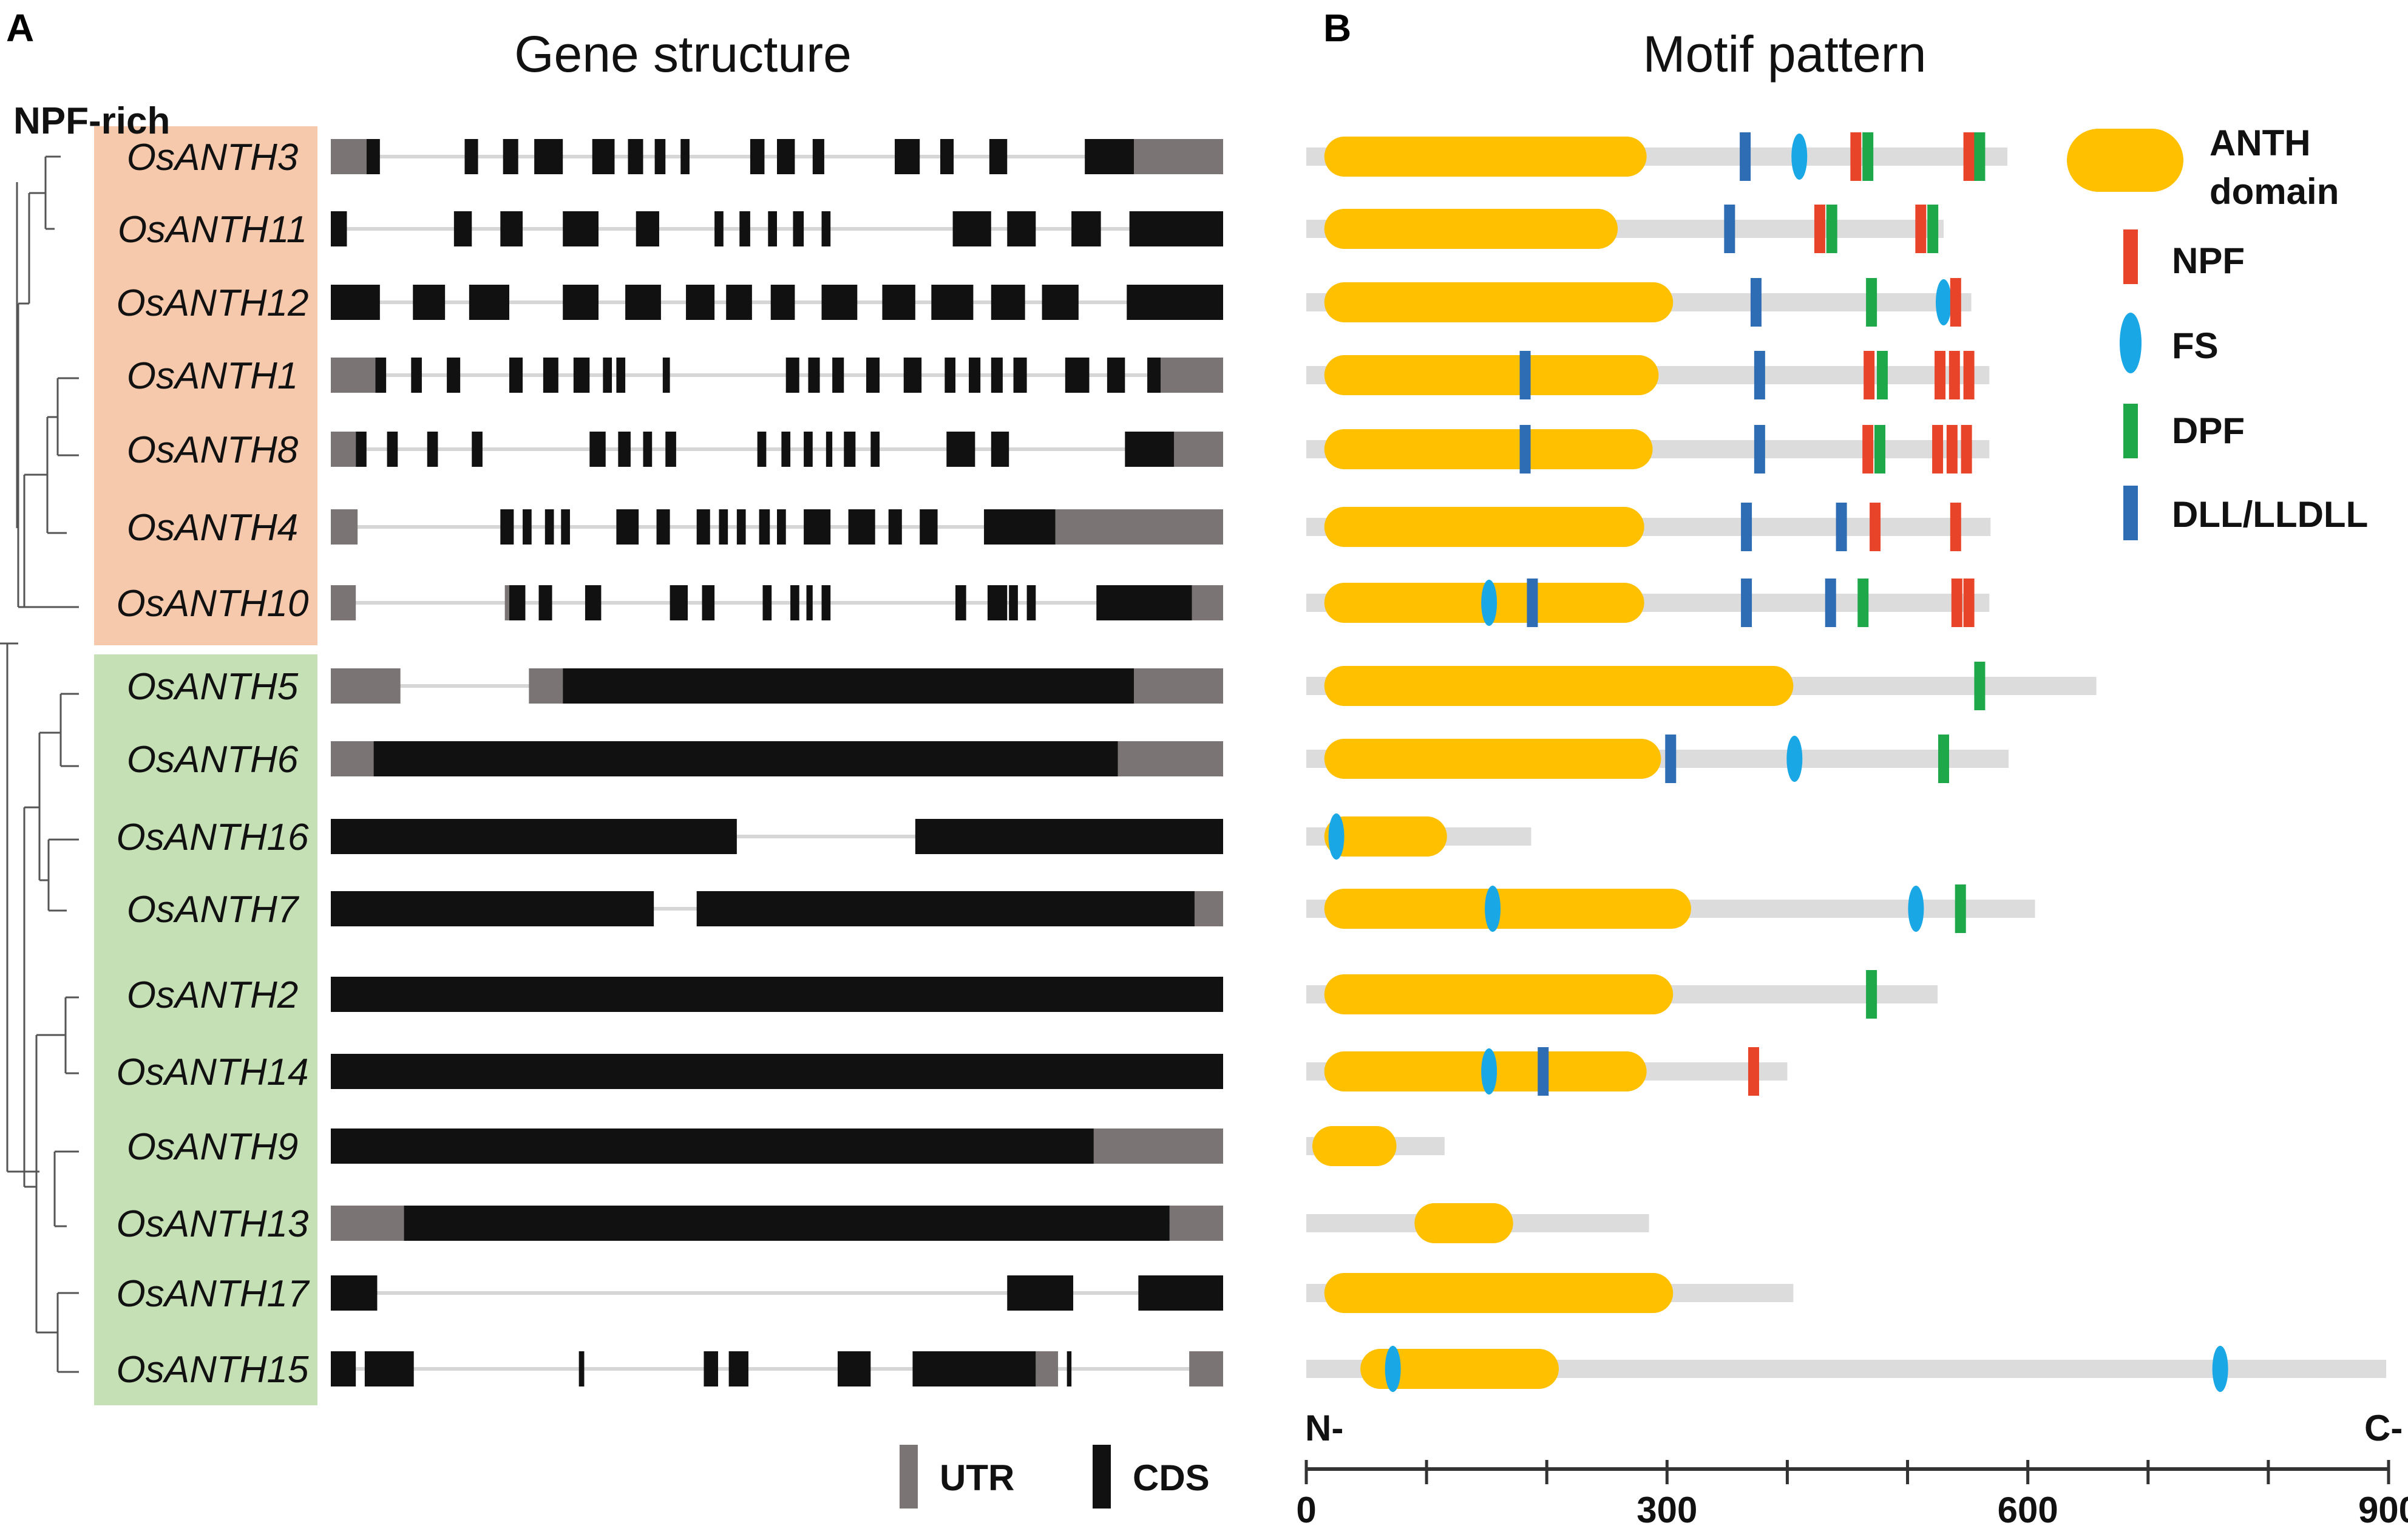  What do you see at coordinates (205, 385) in the screenshot?
I see `npf-rich-clade-background` at bounding box center [205, 385].